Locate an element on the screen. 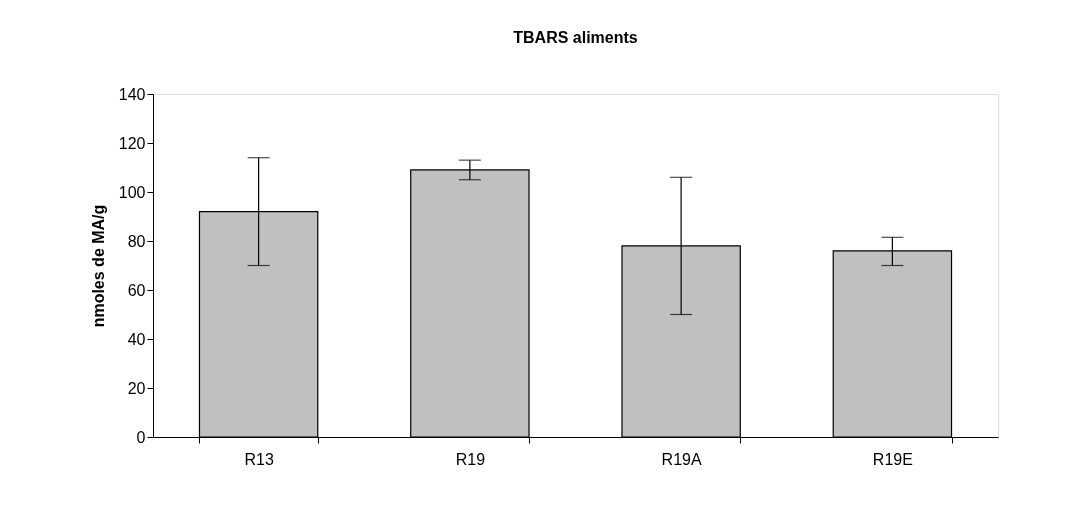 The image size is (1076, 526). y-tick-label: 40 is located at coordinates (136, 339).